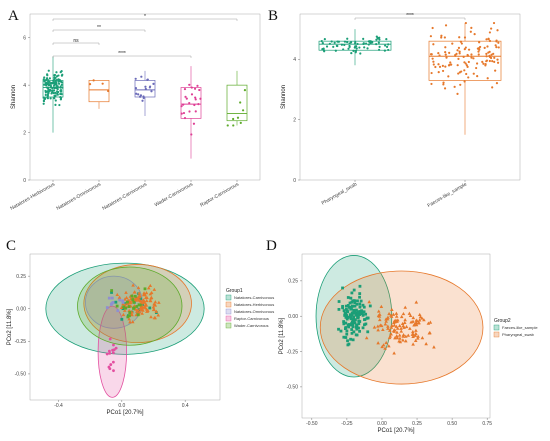 This screenshot has width=550, height=441. What do you see at coordinates (11, 246) in the screenshot?
I see `panel-letter-c: C` at bounding box center [11, 246].